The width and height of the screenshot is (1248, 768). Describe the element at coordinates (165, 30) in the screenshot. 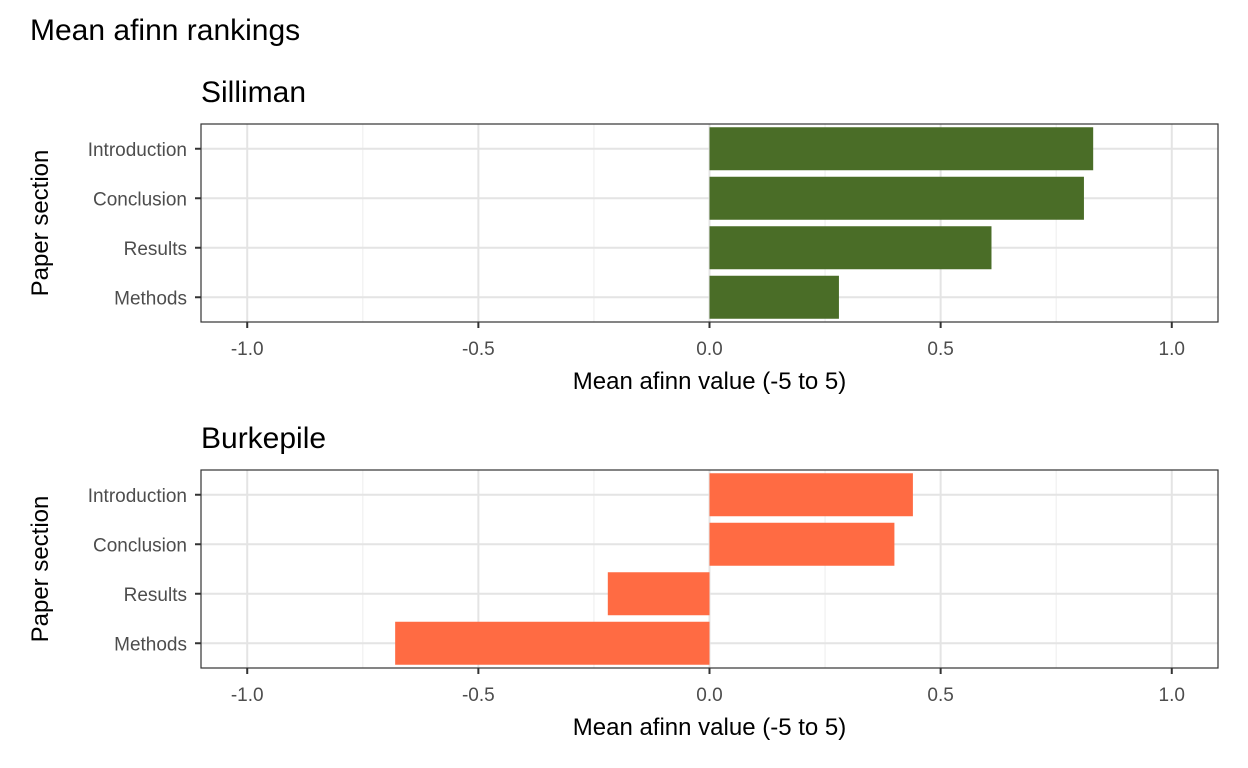

I see `figure-title: Mean afinn rankings` at that location.